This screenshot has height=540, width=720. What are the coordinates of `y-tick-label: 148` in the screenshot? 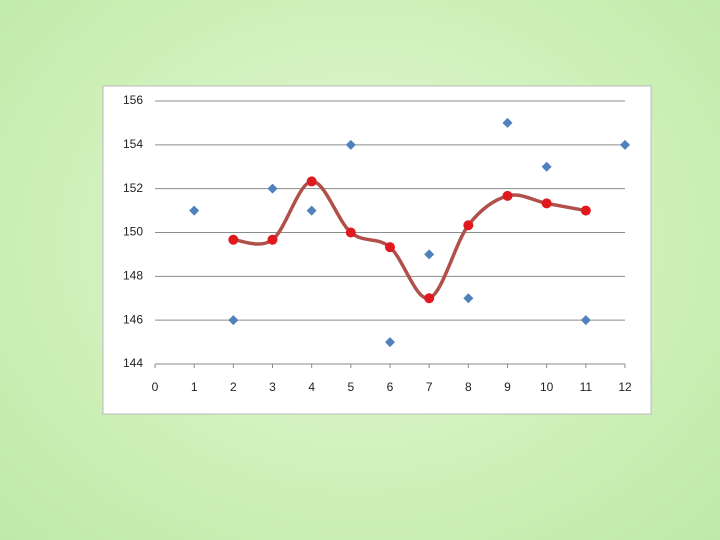 It's located at (133, 276).